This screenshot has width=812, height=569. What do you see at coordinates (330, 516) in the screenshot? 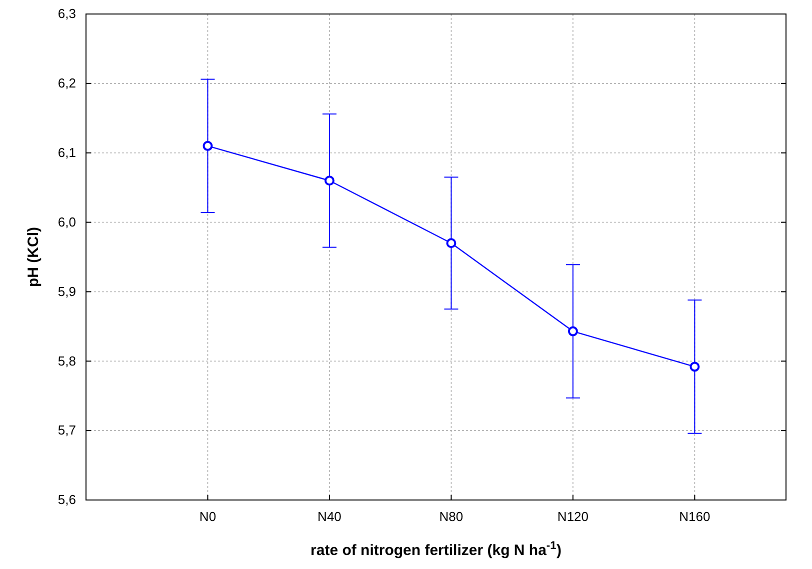
I see `x-tick-label: N40` at bounding box center [330, 516].